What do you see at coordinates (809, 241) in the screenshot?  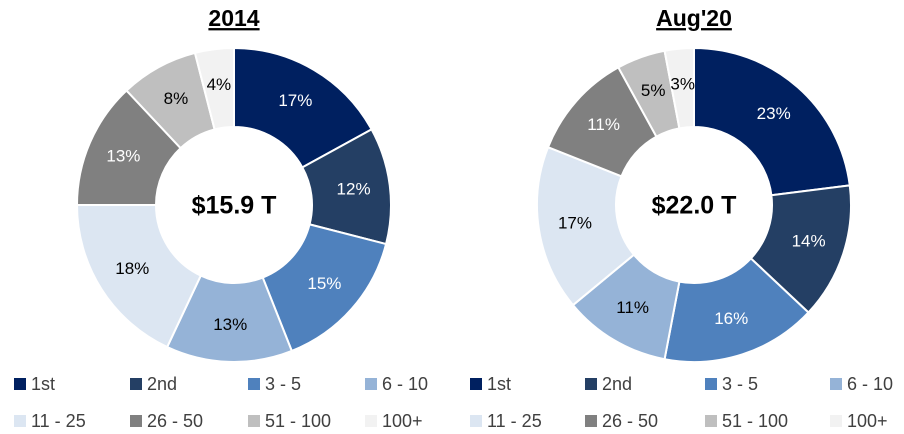 I see `slice-label: 14%` at bounding box center [809, 241].